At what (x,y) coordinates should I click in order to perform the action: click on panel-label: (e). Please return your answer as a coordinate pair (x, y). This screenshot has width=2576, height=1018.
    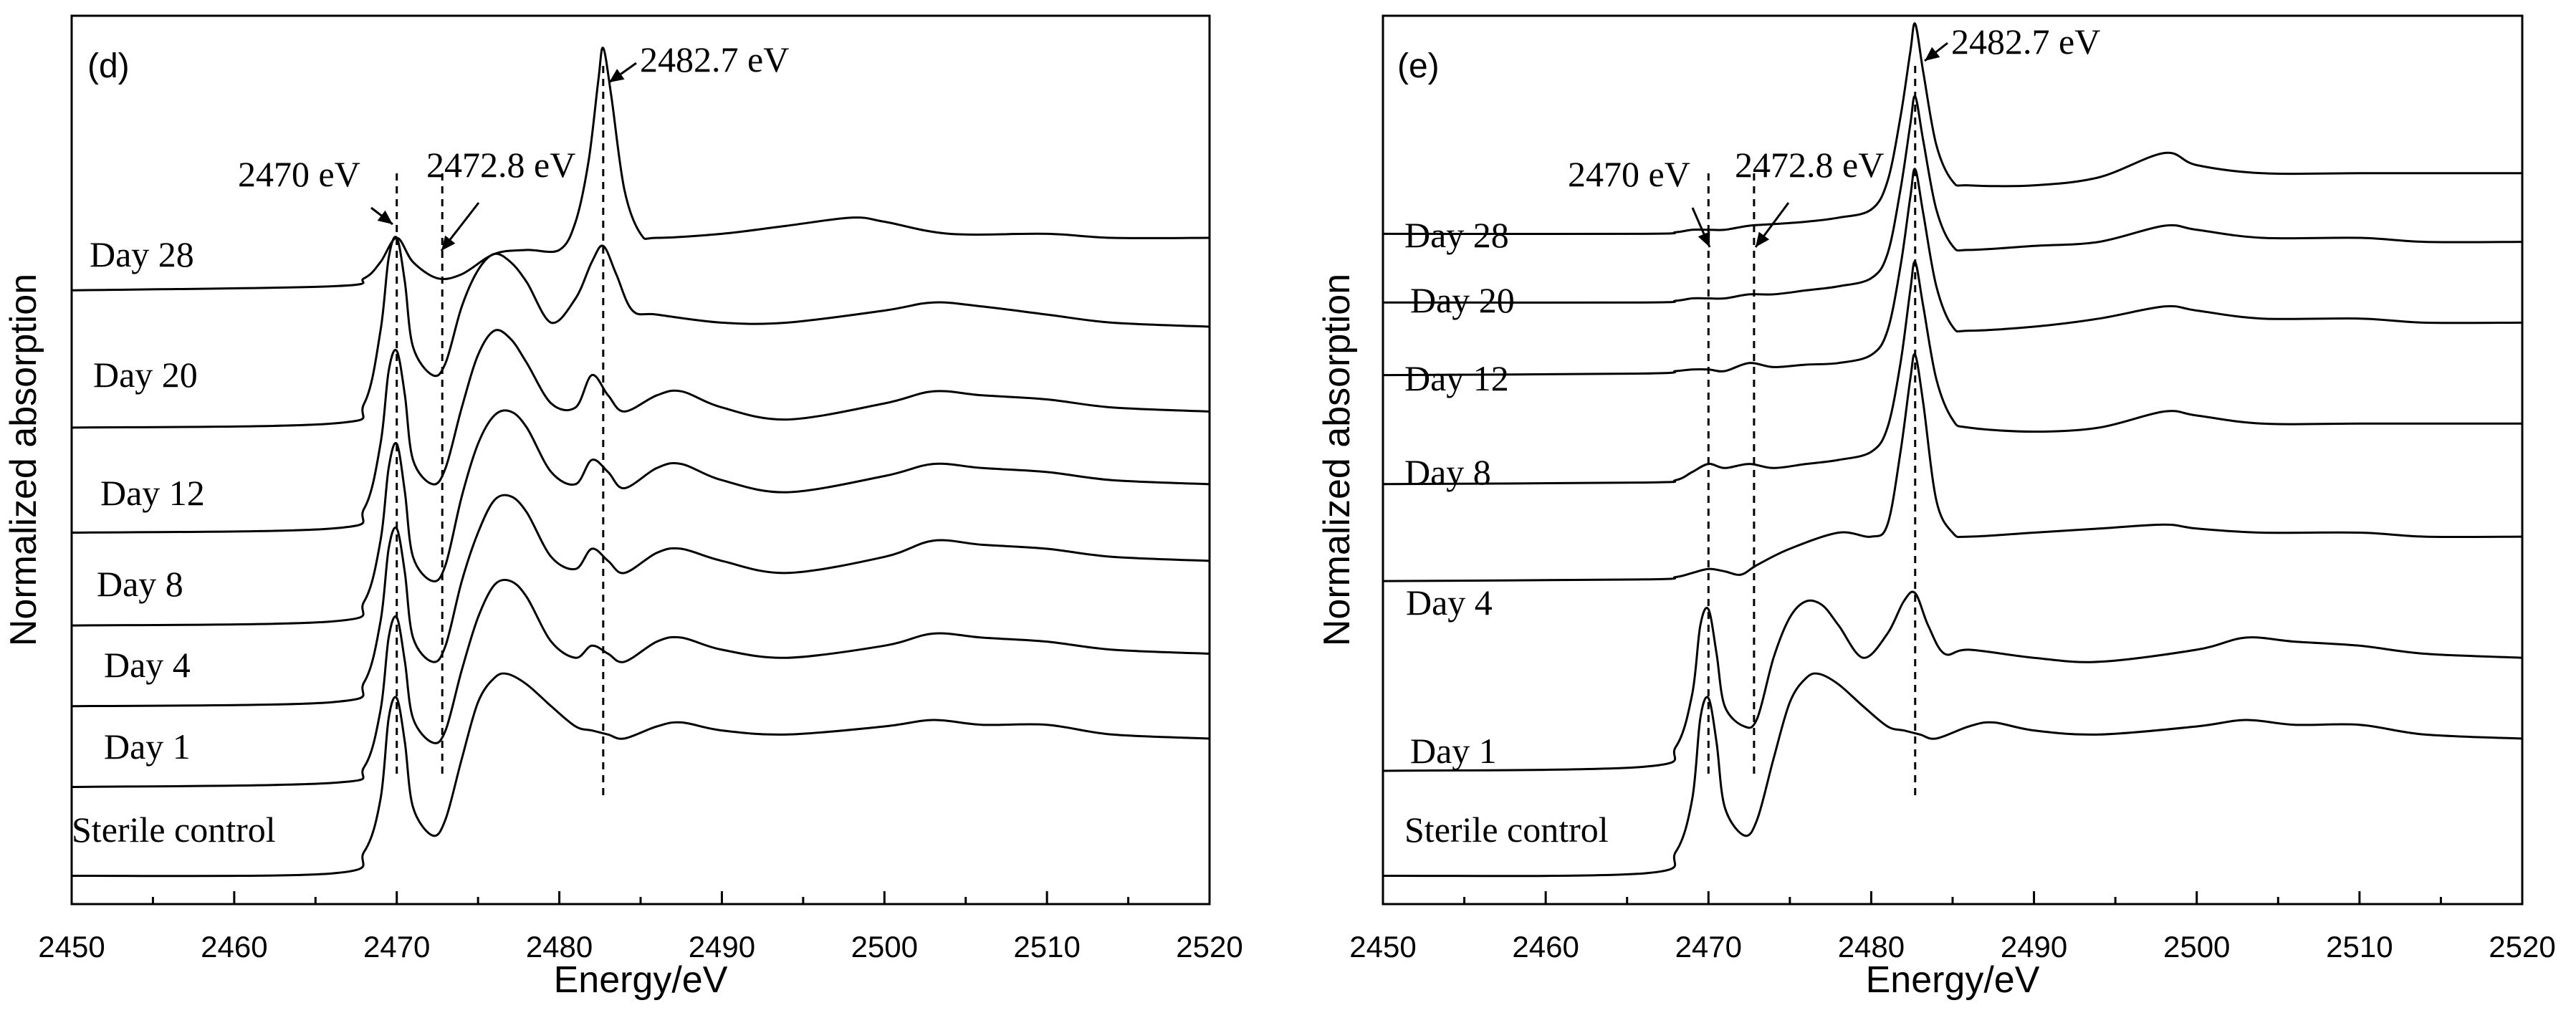
    Looking at the image, I should click on (1418, 66).